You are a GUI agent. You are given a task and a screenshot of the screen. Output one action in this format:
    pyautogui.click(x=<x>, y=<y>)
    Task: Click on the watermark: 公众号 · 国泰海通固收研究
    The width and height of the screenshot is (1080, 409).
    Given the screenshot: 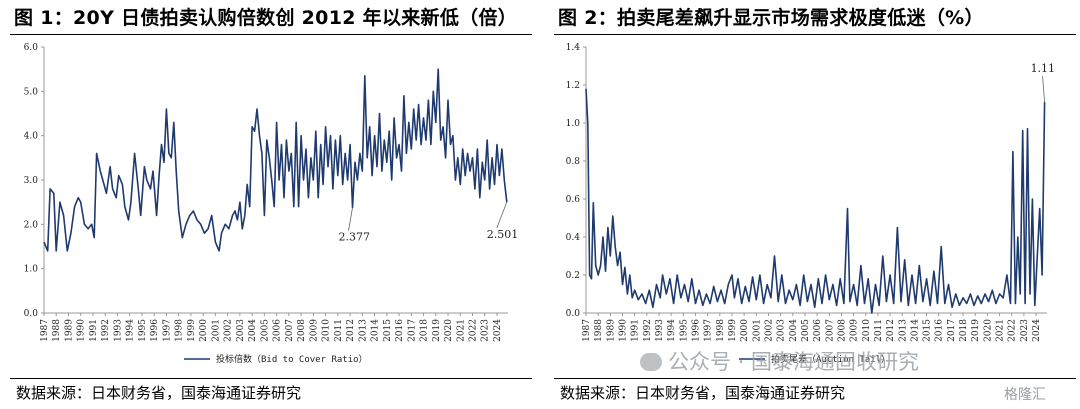 What is the action you would take?
    pyautogui.click(x=779, y=361)
    